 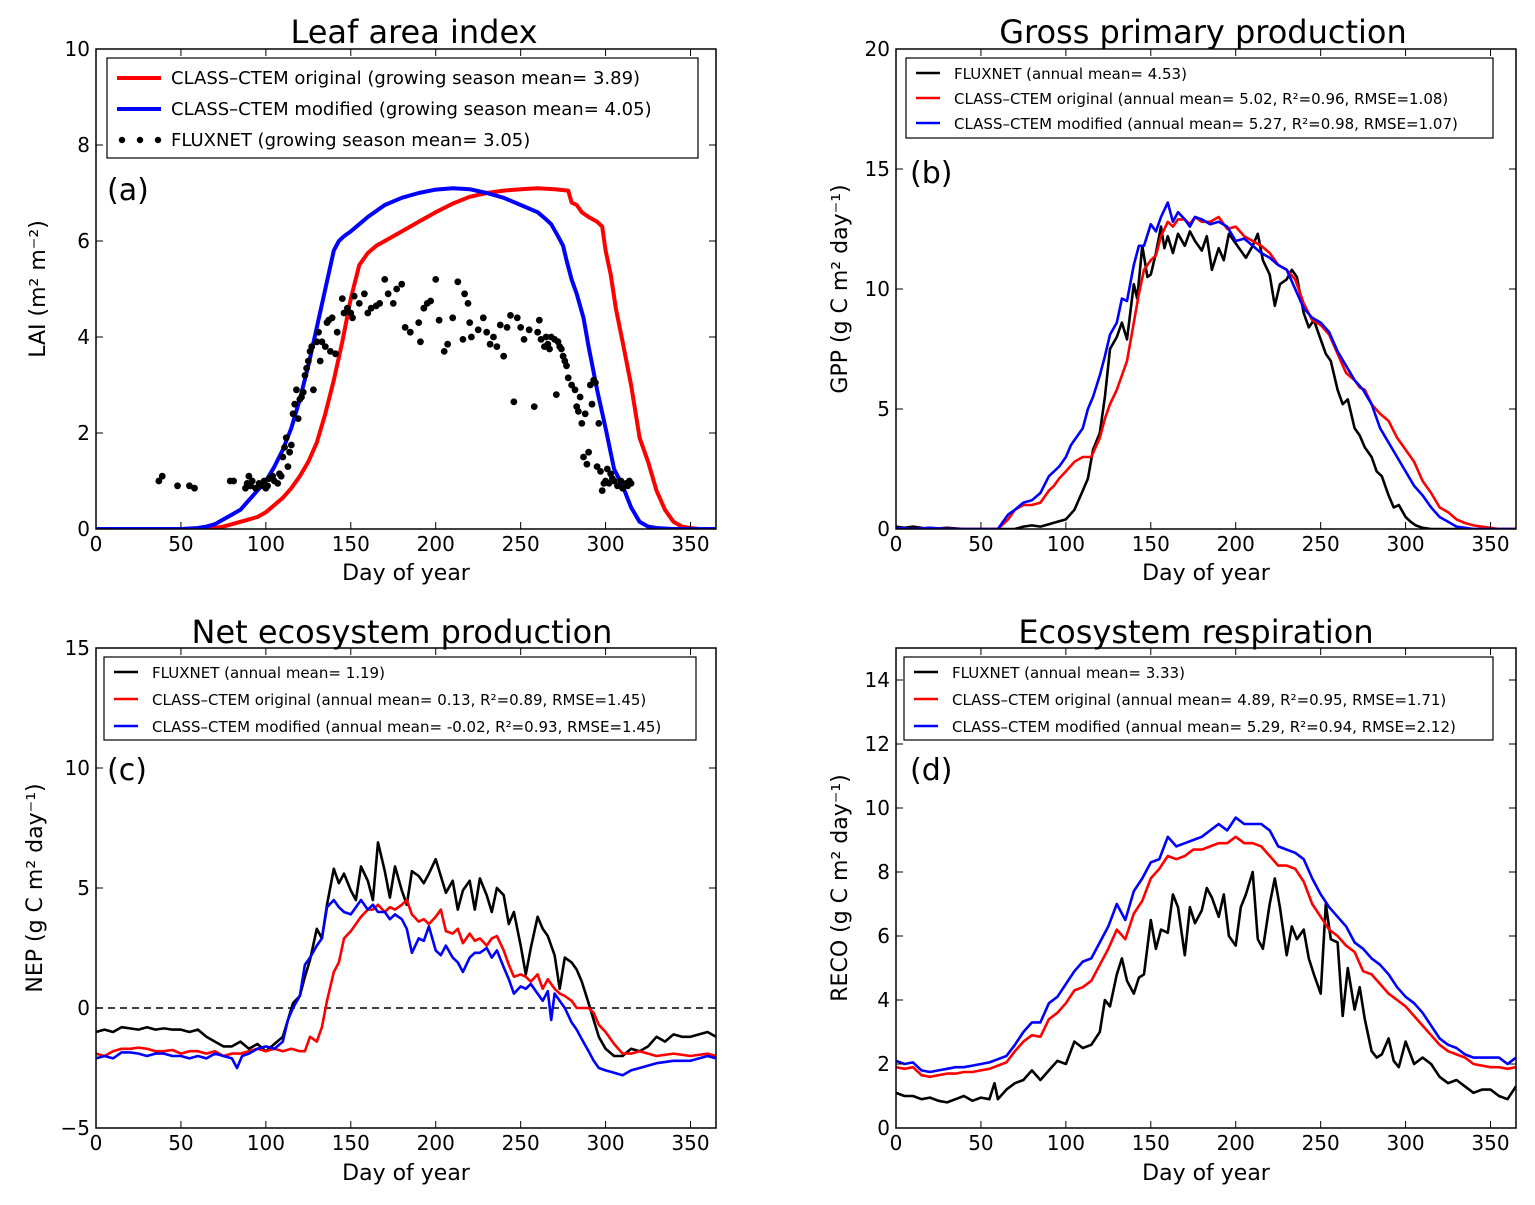 What do you see at coordinates (1070, 74) in the screenshot?
I see `legend-label: FLUXNET (annual mean= 4.53)` at bounding box center [1070, 74].